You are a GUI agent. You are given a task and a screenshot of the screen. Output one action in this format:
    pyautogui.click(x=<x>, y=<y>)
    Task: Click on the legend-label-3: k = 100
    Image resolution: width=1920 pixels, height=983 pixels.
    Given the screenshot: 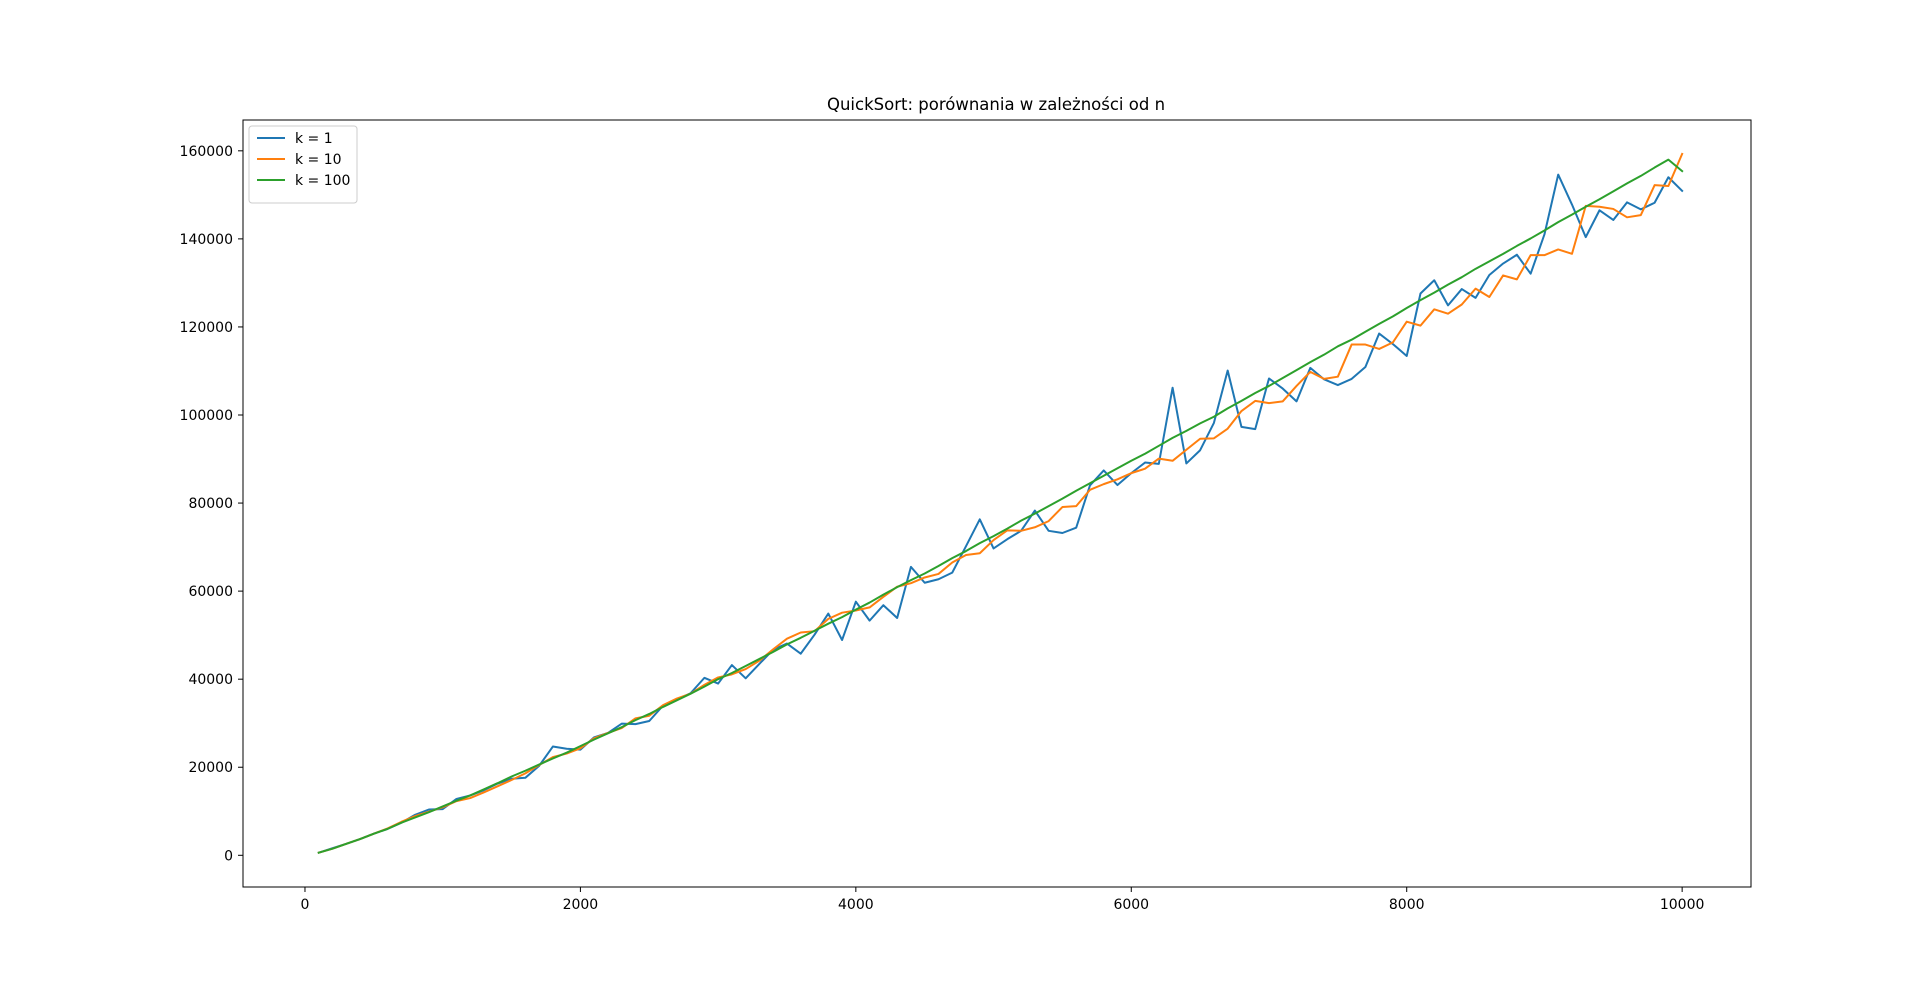 What is the action you would take?
    pyautogui.click(x=322, y=181)
    